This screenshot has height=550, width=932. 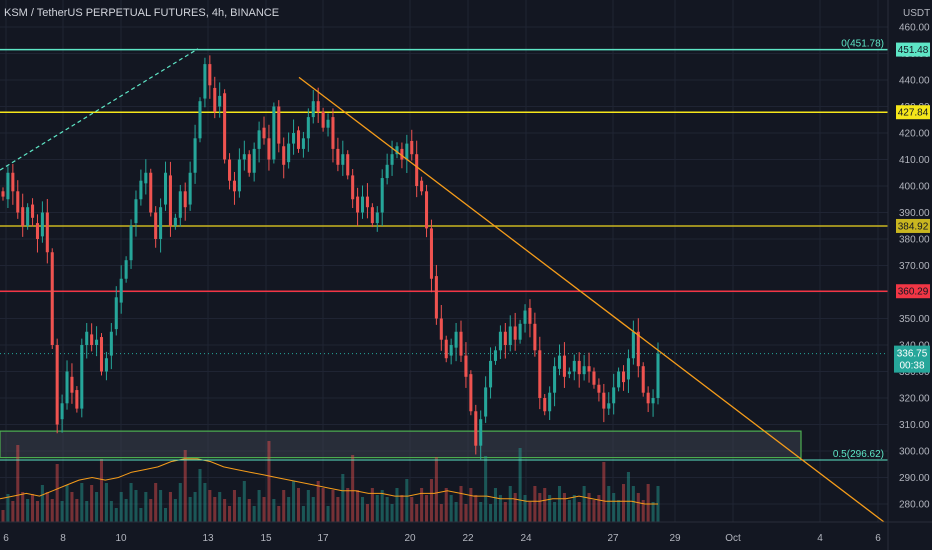 What do you see at coordinates (401, 444) in the screenshot?
I see `support-zone` at bounding box center [401, 444].